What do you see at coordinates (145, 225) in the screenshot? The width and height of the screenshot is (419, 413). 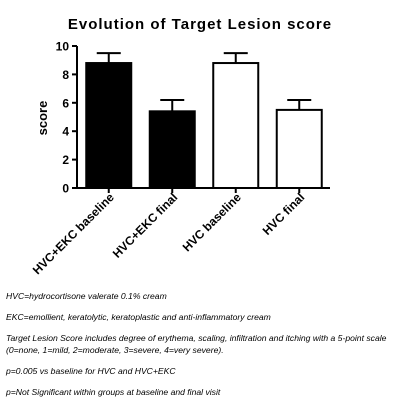 I see `x-category-label: HVC+EKC final` at bounding box center [145, 225].